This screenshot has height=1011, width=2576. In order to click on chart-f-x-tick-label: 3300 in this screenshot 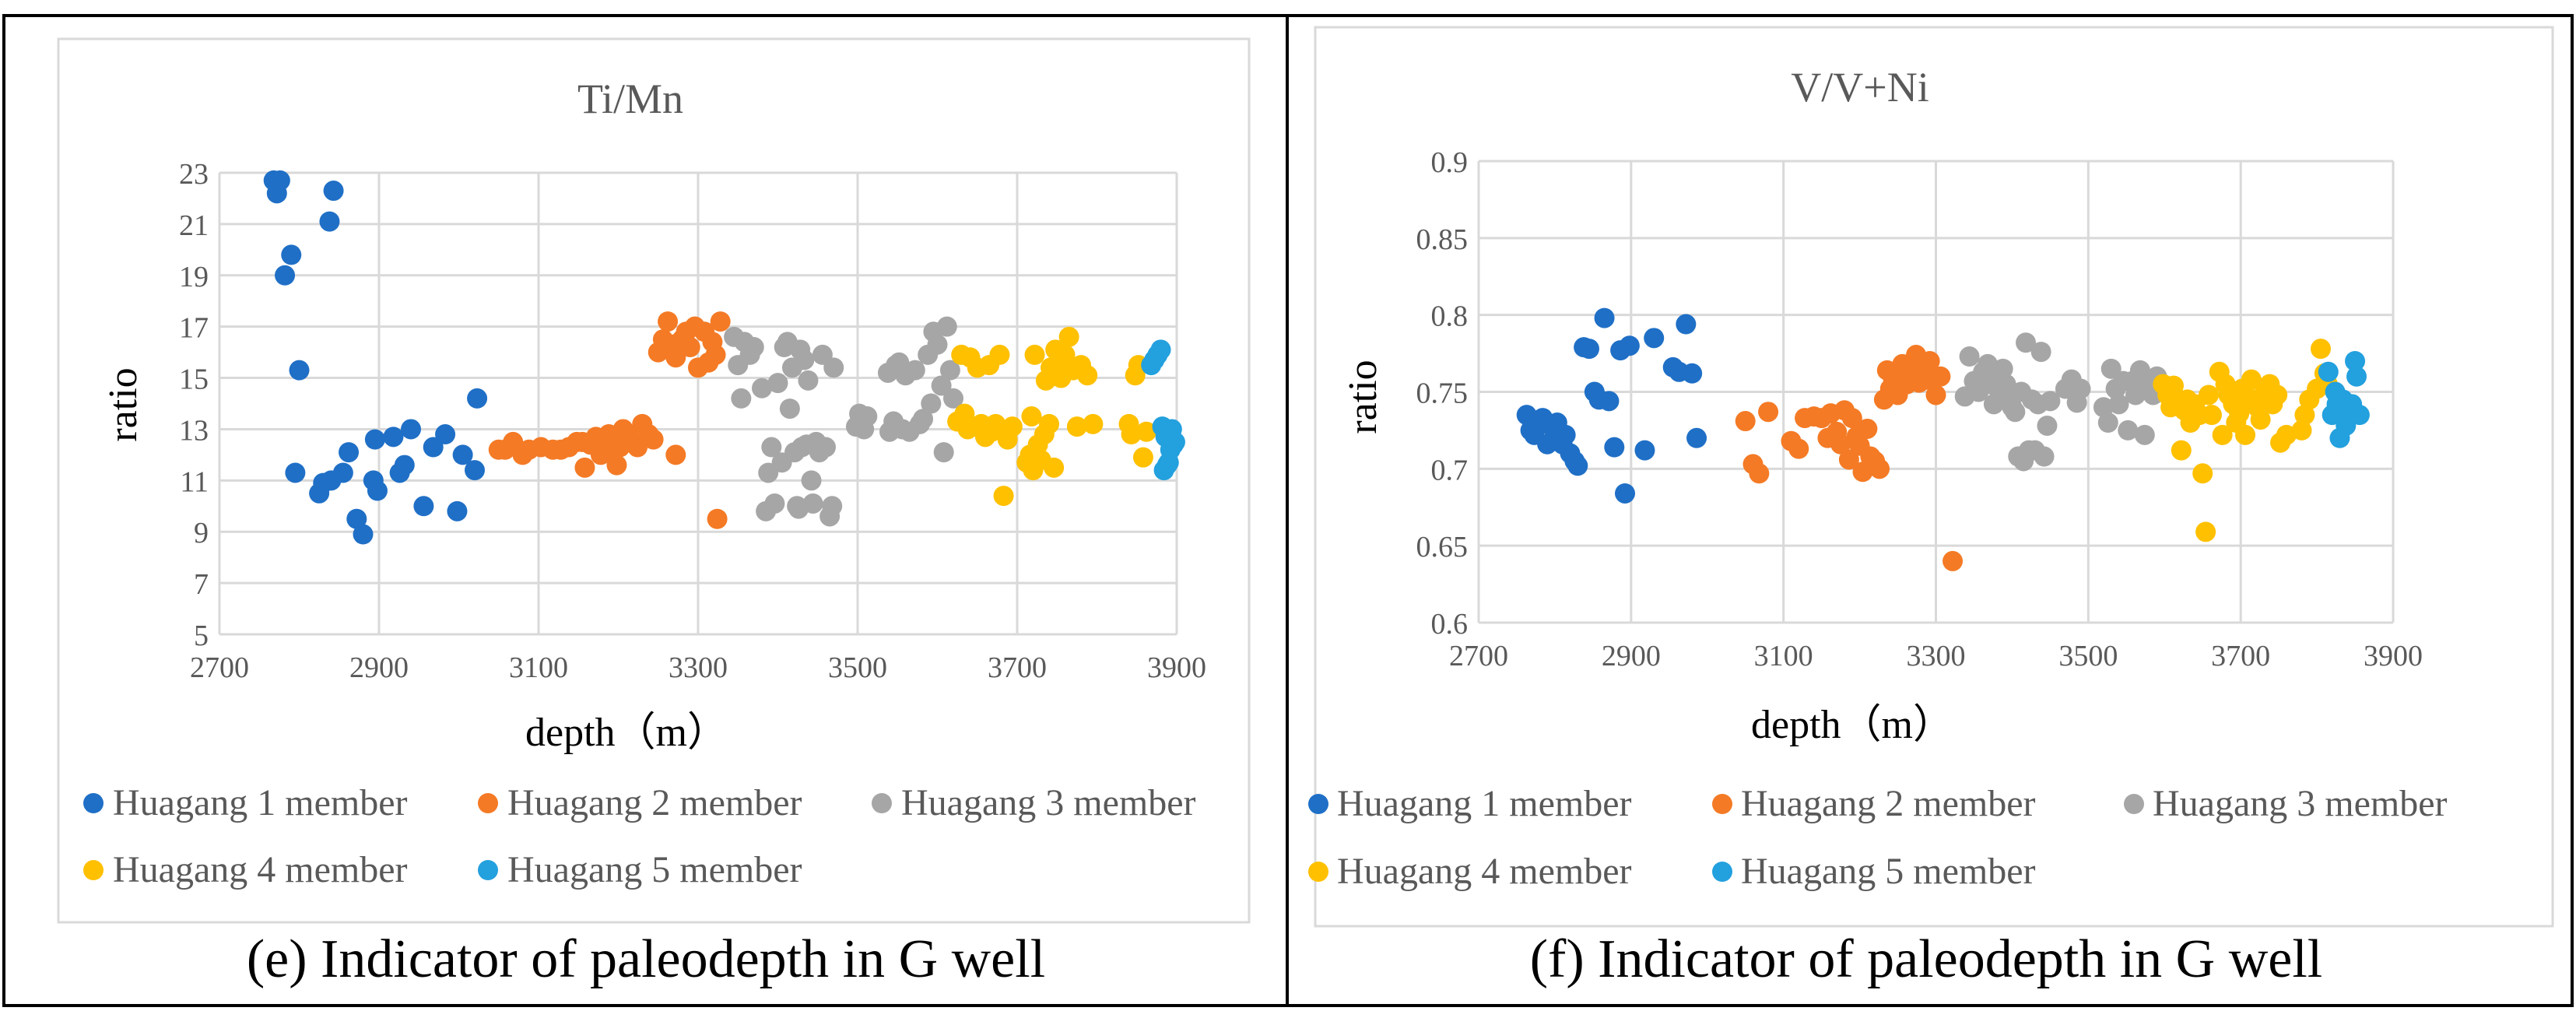, I will do `click(1937, 656)`.